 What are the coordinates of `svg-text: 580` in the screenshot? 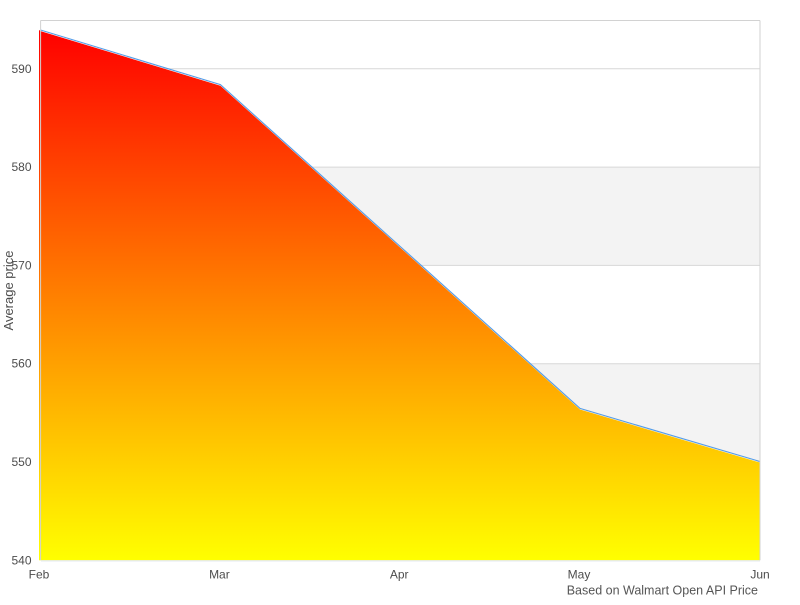 It's located at (21, 167).